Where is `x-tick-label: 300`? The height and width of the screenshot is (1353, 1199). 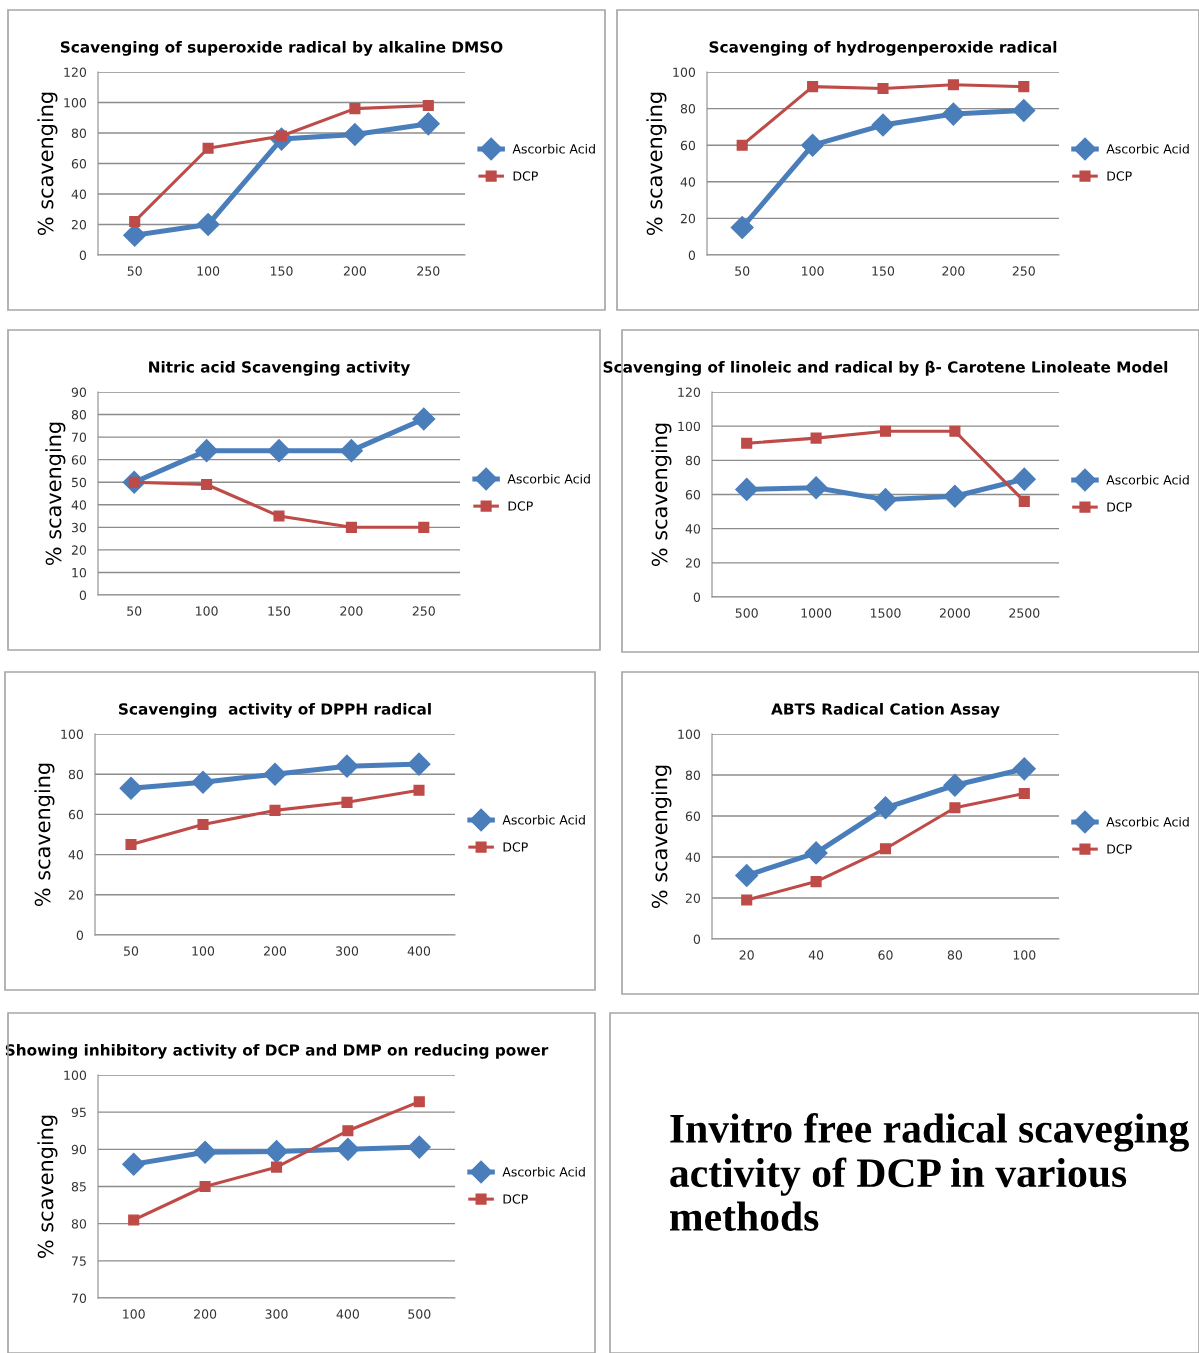
x-tick-label: 300 is located at coordinates (276, 1314).